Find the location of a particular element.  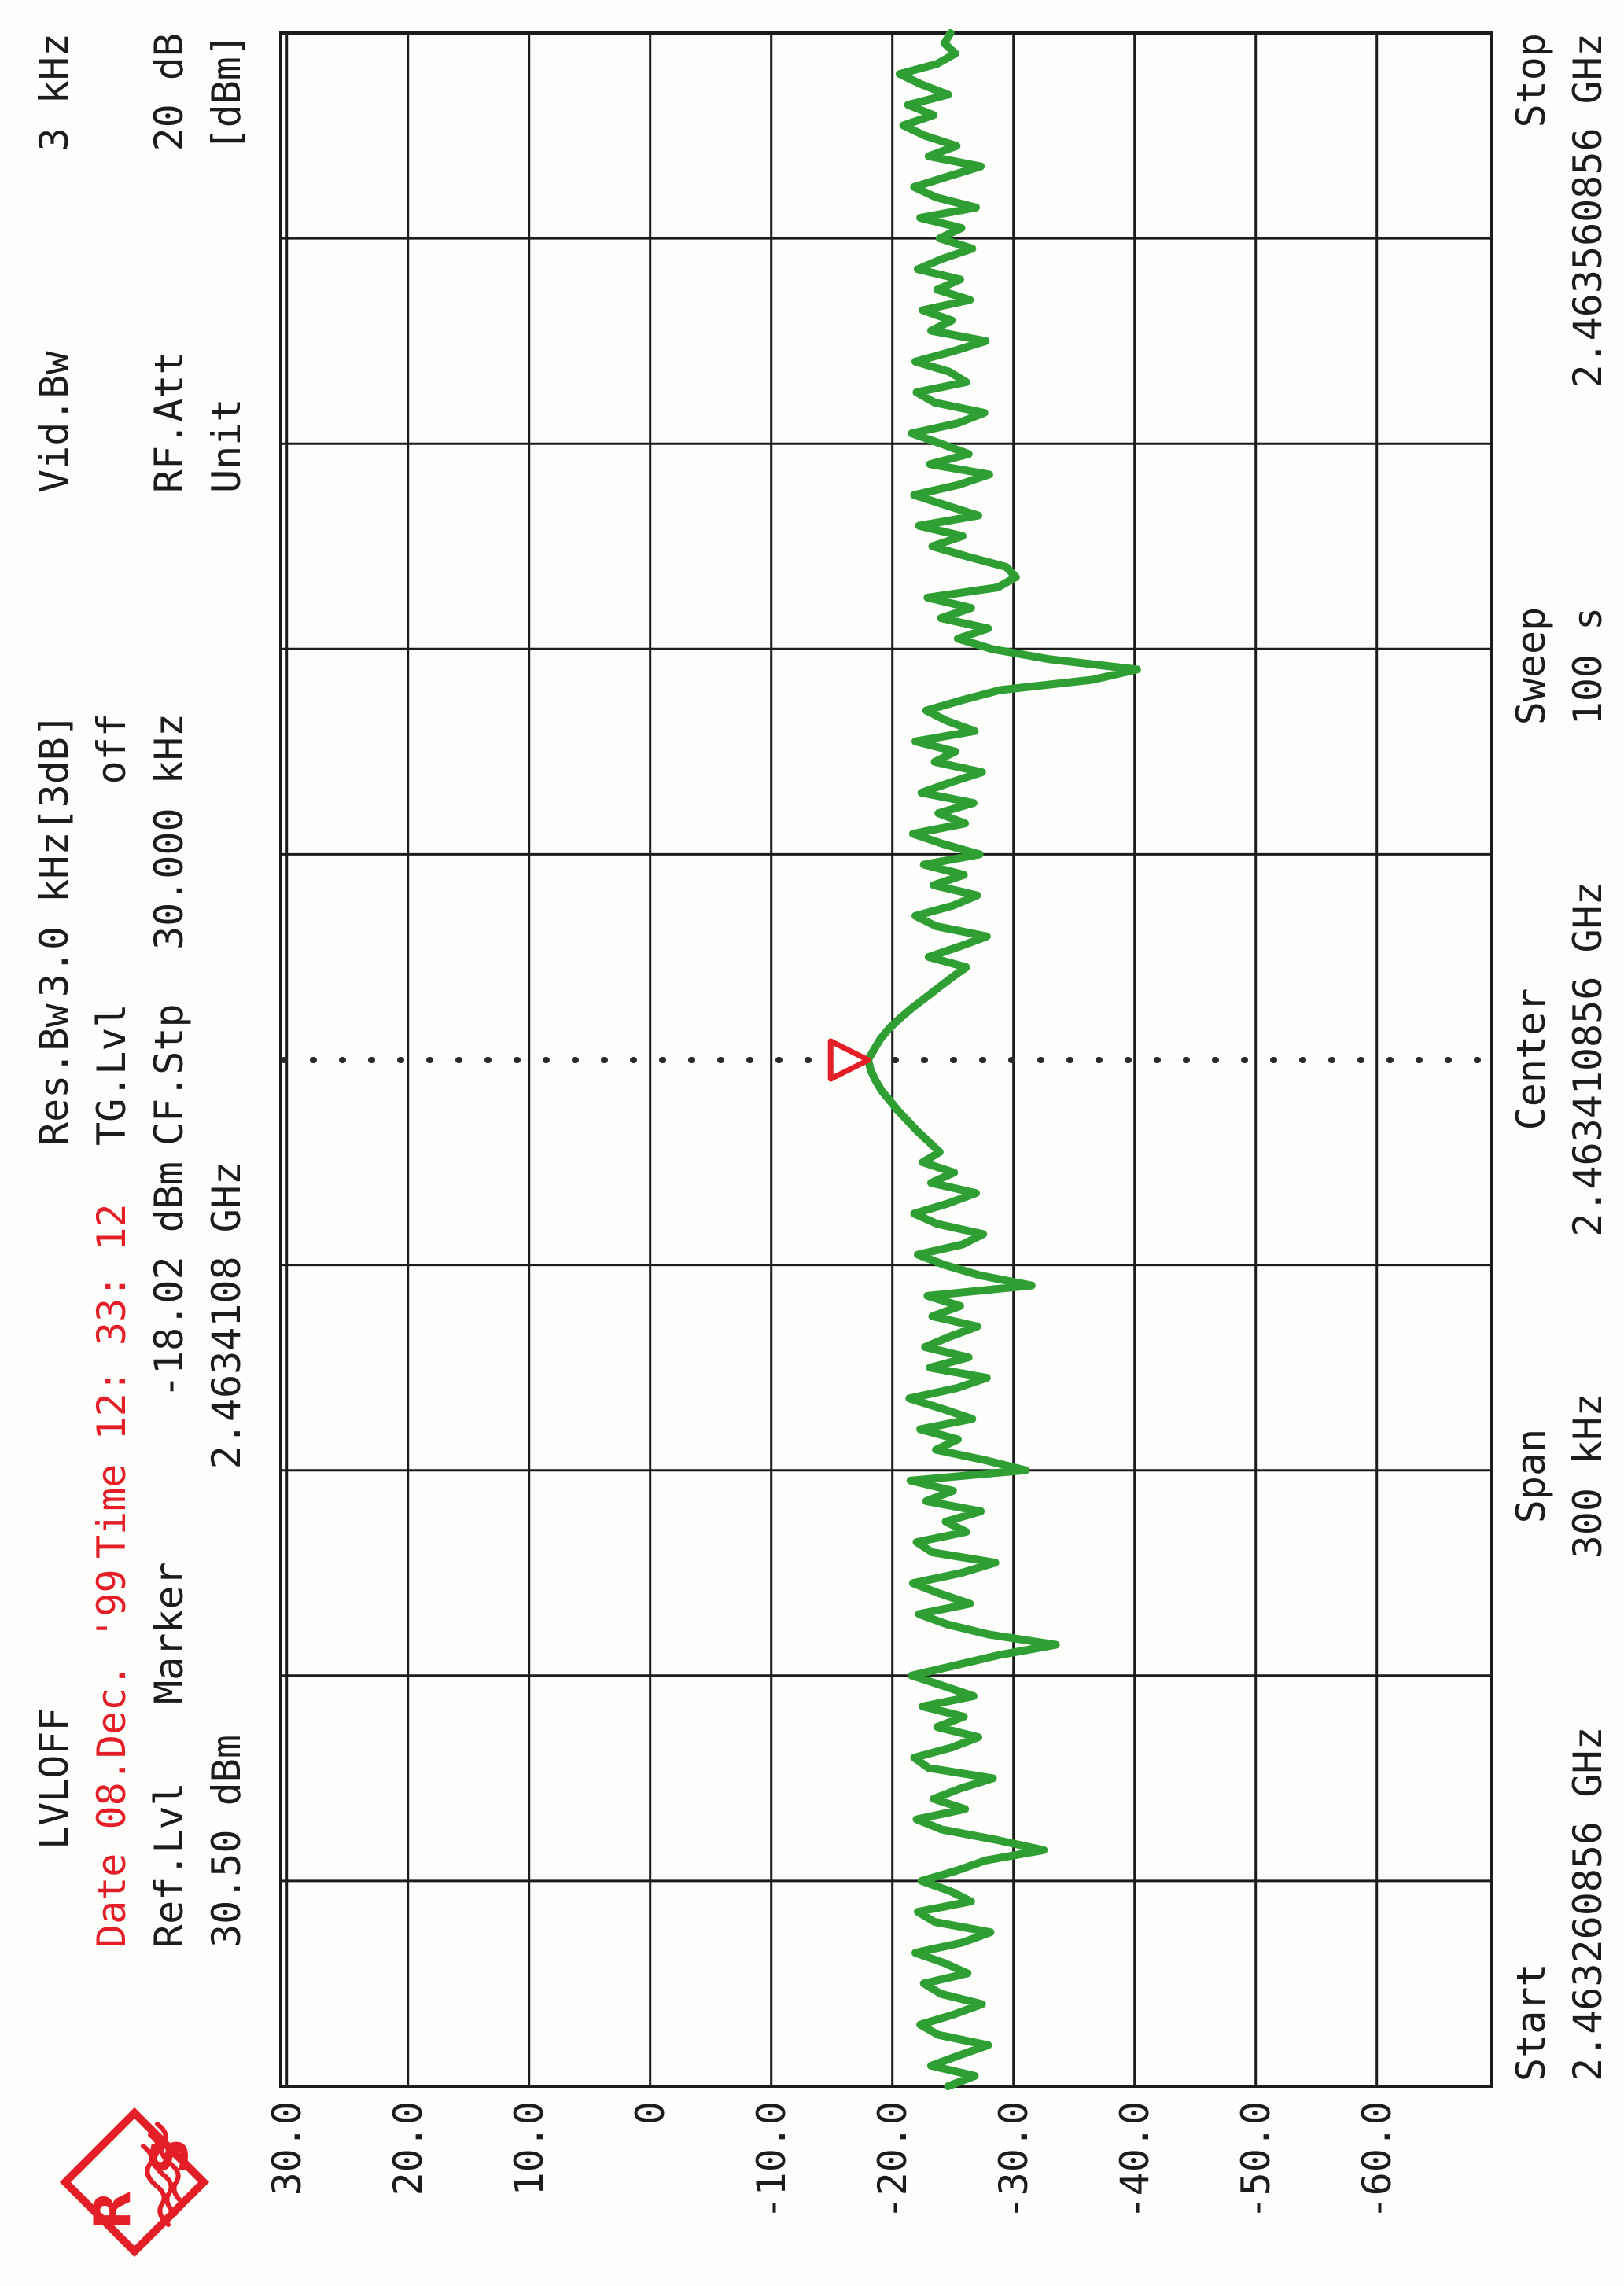

unit-value: [dBm] is located at coordinates (227, 92).